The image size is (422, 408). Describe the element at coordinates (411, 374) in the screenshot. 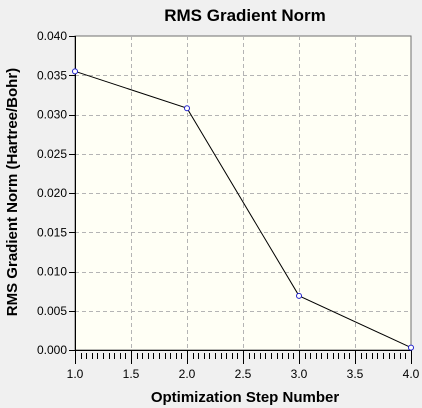

I see `x-tick-label: 4.0` at that location.